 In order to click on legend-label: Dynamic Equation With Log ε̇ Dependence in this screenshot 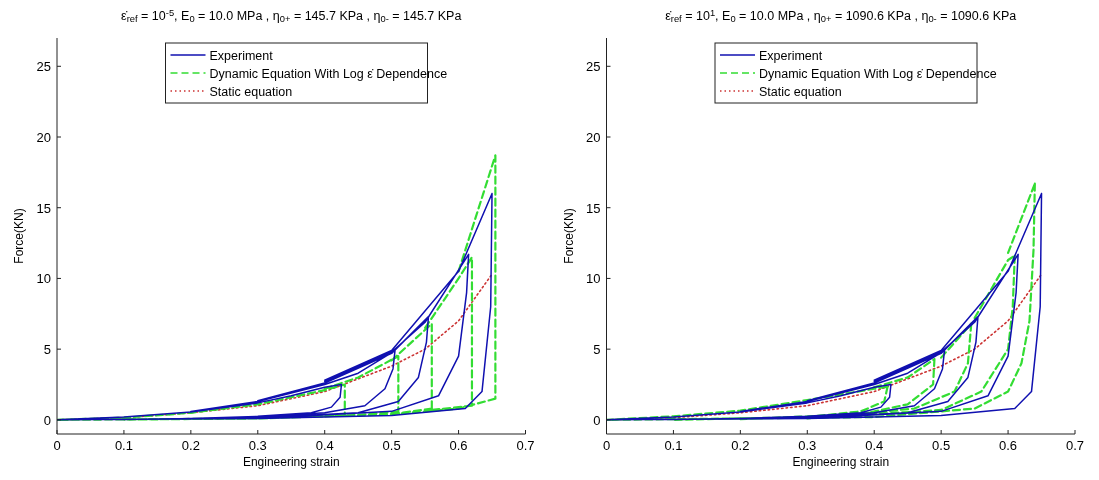, I will do `click(878, 74)`.